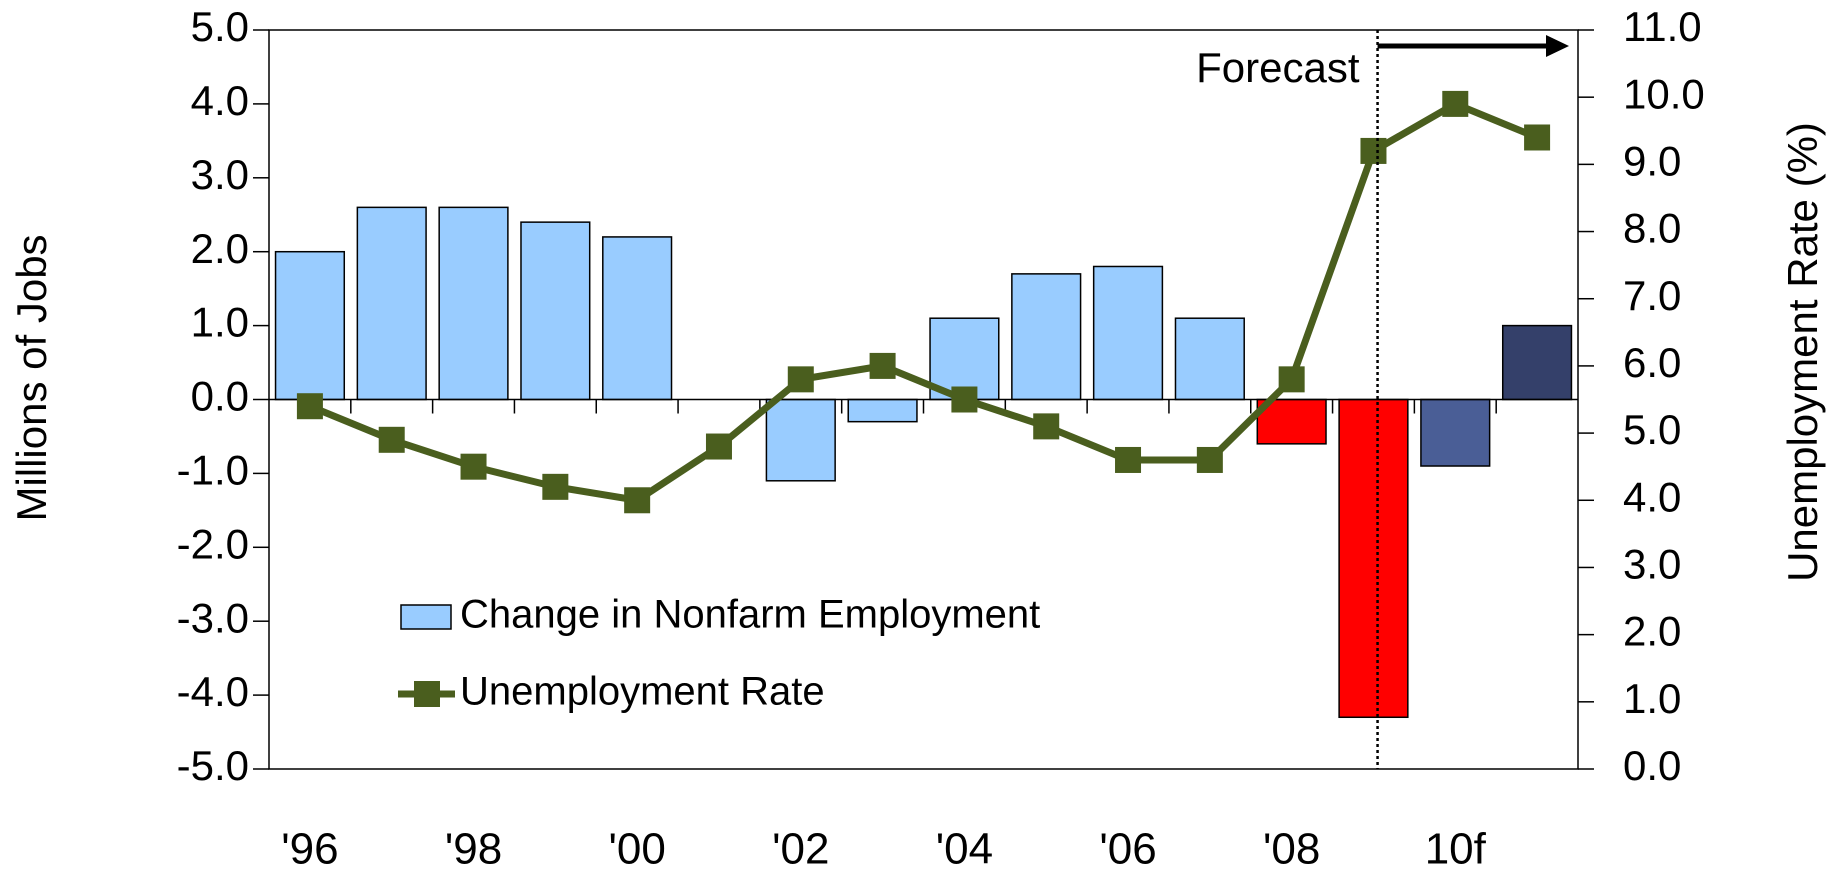 This screenshot has height=875, width=1841. What do you see at coordinates (1652, 765) in the screenshot?
I see `y2-tick-label: 0.0` at bounding box center [1652, 765].